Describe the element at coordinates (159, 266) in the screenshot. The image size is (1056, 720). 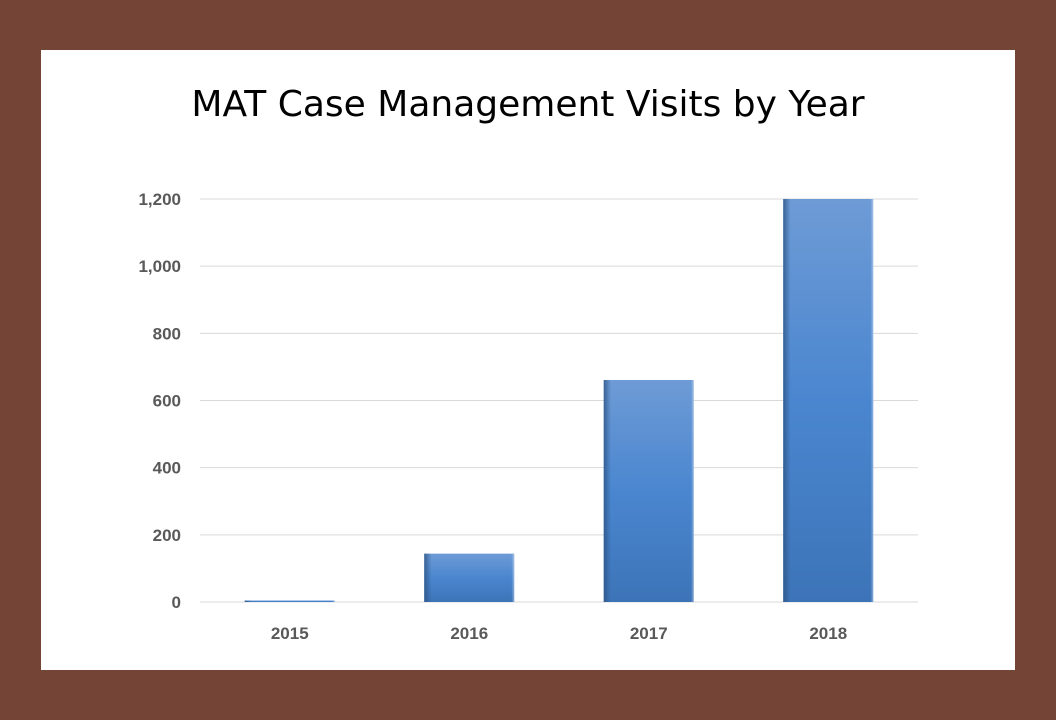
I see `y-tick-label: 1,000` at that location.